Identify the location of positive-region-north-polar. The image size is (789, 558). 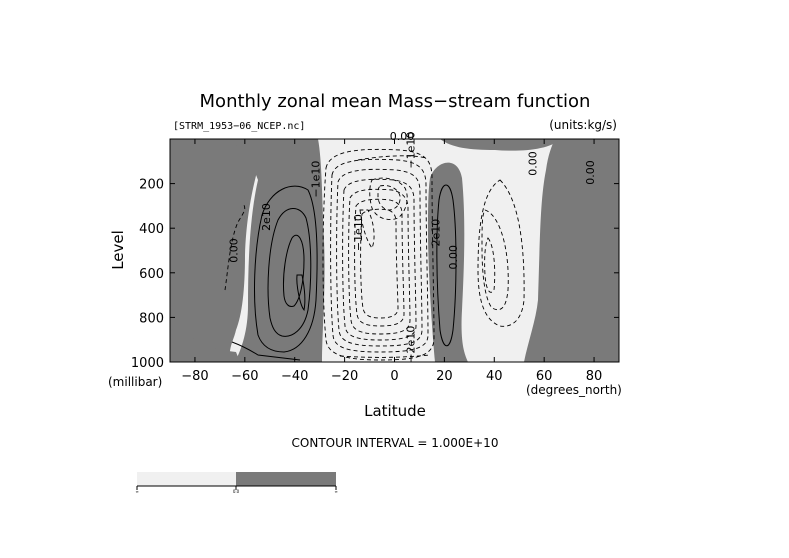
(214, 250).